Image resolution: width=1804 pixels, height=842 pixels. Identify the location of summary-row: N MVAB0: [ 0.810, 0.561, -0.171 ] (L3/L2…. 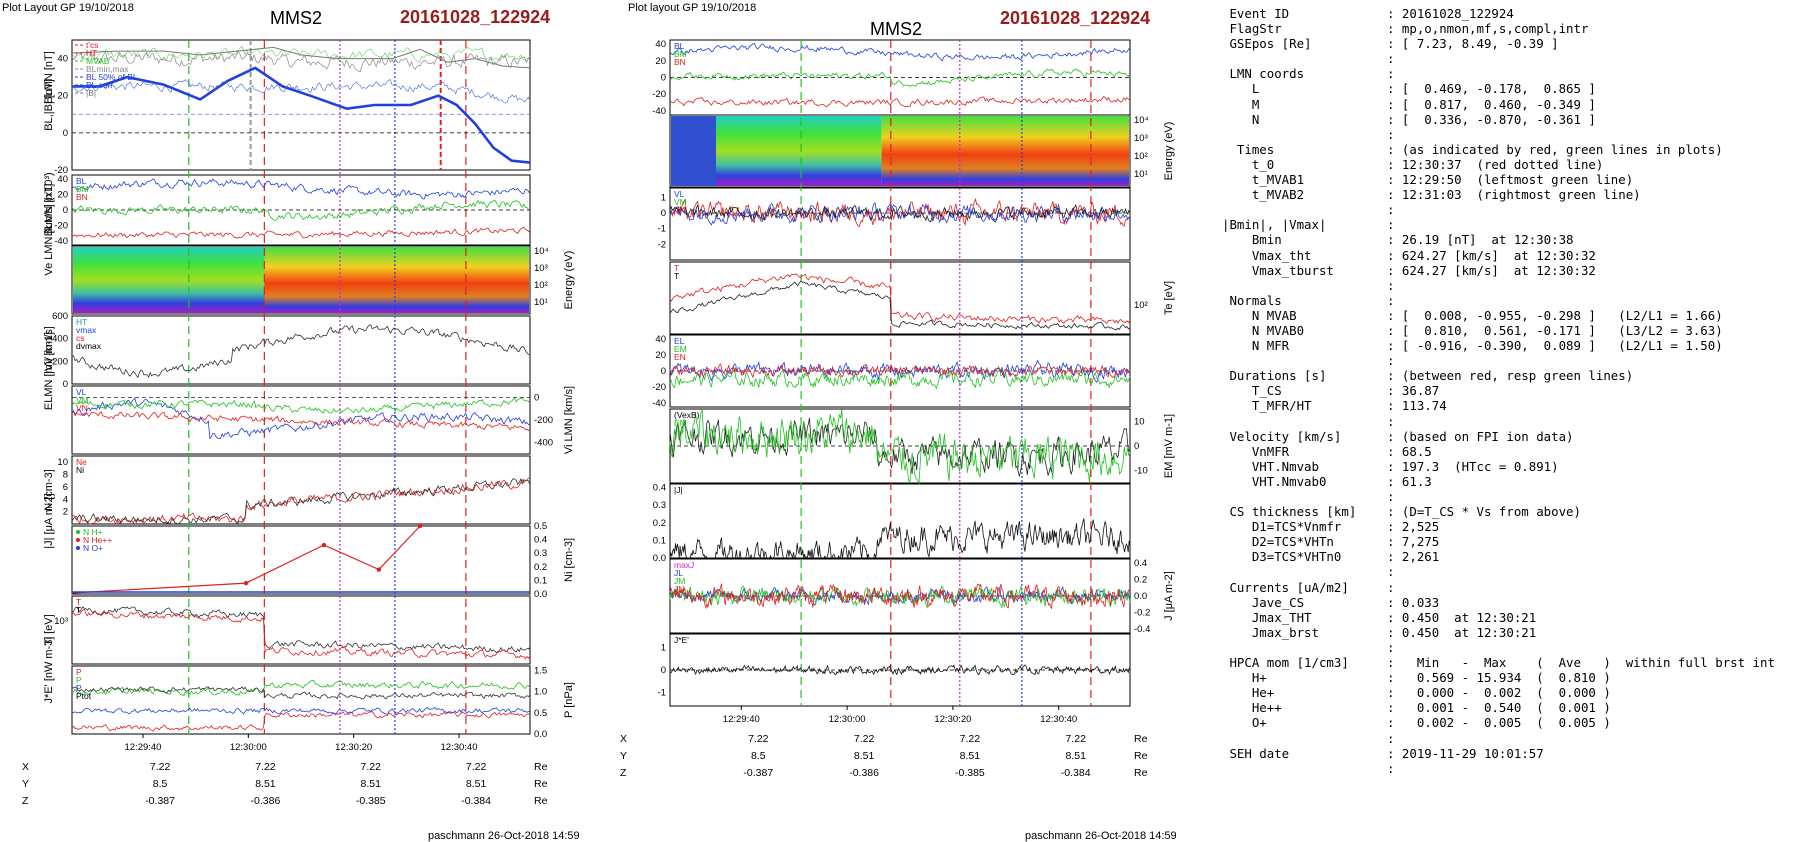
(1512, 330).